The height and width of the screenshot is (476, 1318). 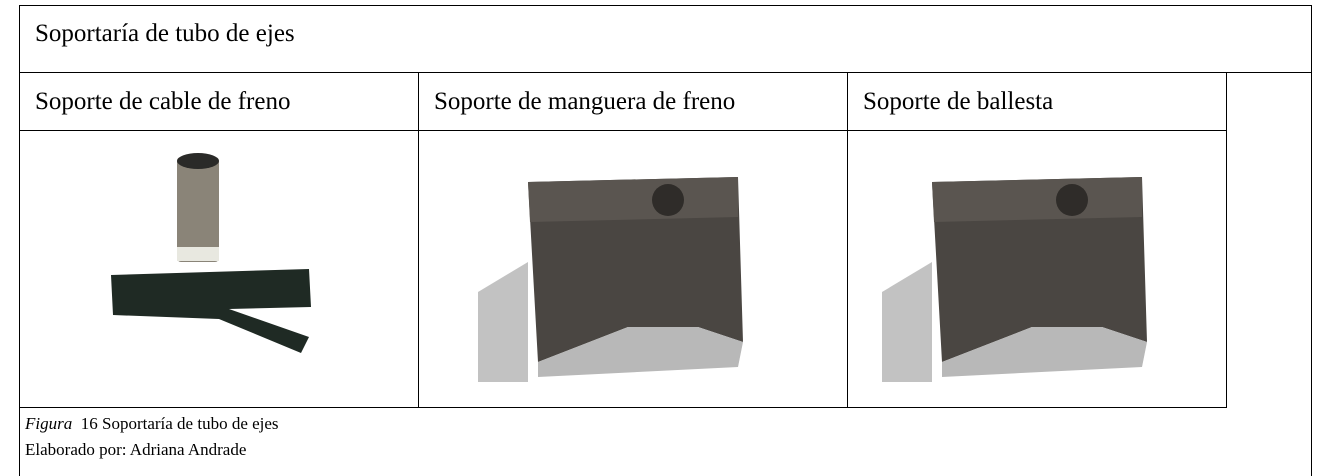 I want to click on caption-label: Figura, so click(x=49, y=423).